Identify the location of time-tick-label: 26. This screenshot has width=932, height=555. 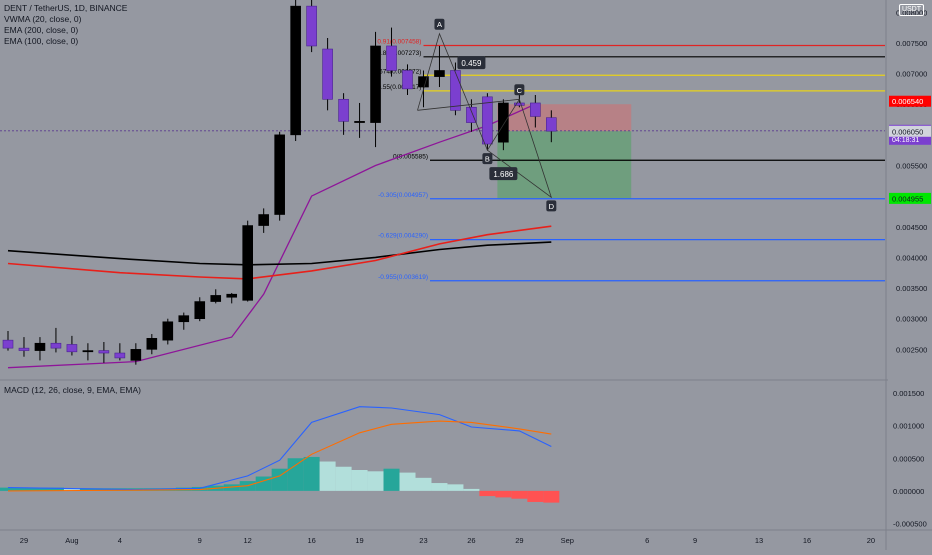
(471, 540).